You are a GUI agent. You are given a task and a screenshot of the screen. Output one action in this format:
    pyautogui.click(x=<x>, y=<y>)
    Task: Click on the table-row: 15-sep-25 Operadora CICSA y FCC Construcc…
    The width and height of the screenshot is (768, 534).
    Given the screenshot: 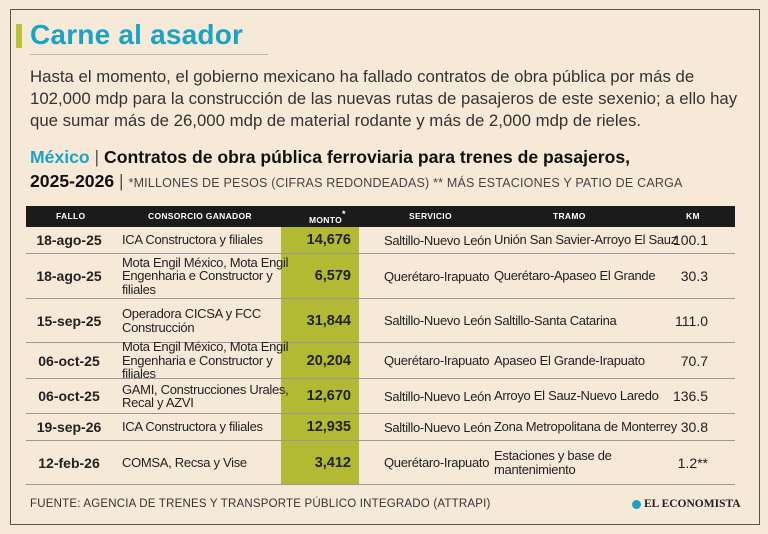 What is the action you would take?
    pyautogui.click(x=380, y=321)
    